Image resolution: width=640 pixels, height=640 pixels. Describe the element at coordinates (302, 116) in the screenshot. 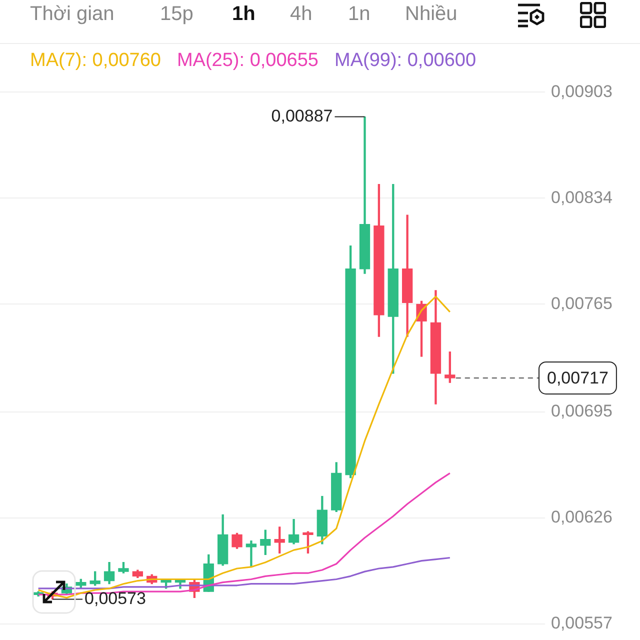

I see `annotation: 0,00887` at that location.